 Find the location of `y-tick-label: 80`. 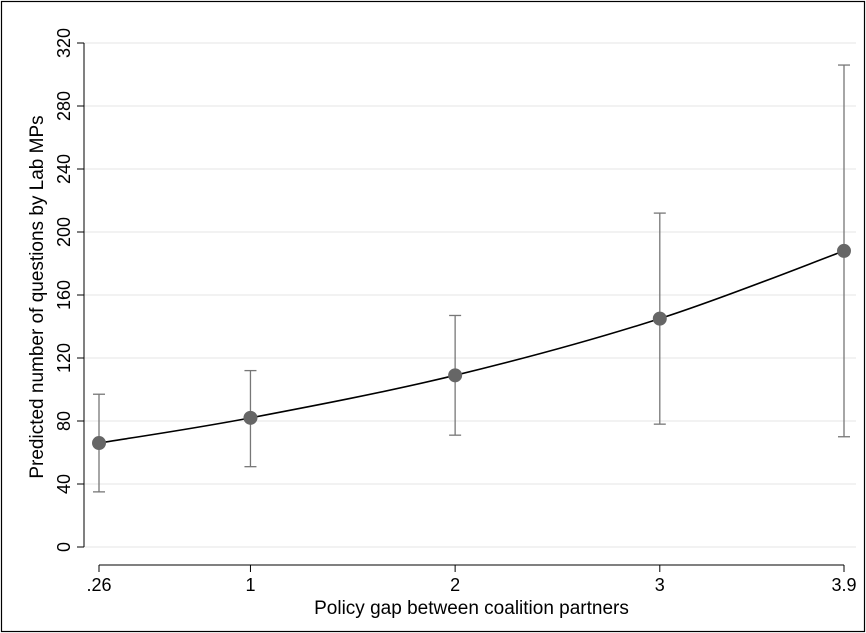

y-tick-label: 80 is located at coordinates (64, 421).